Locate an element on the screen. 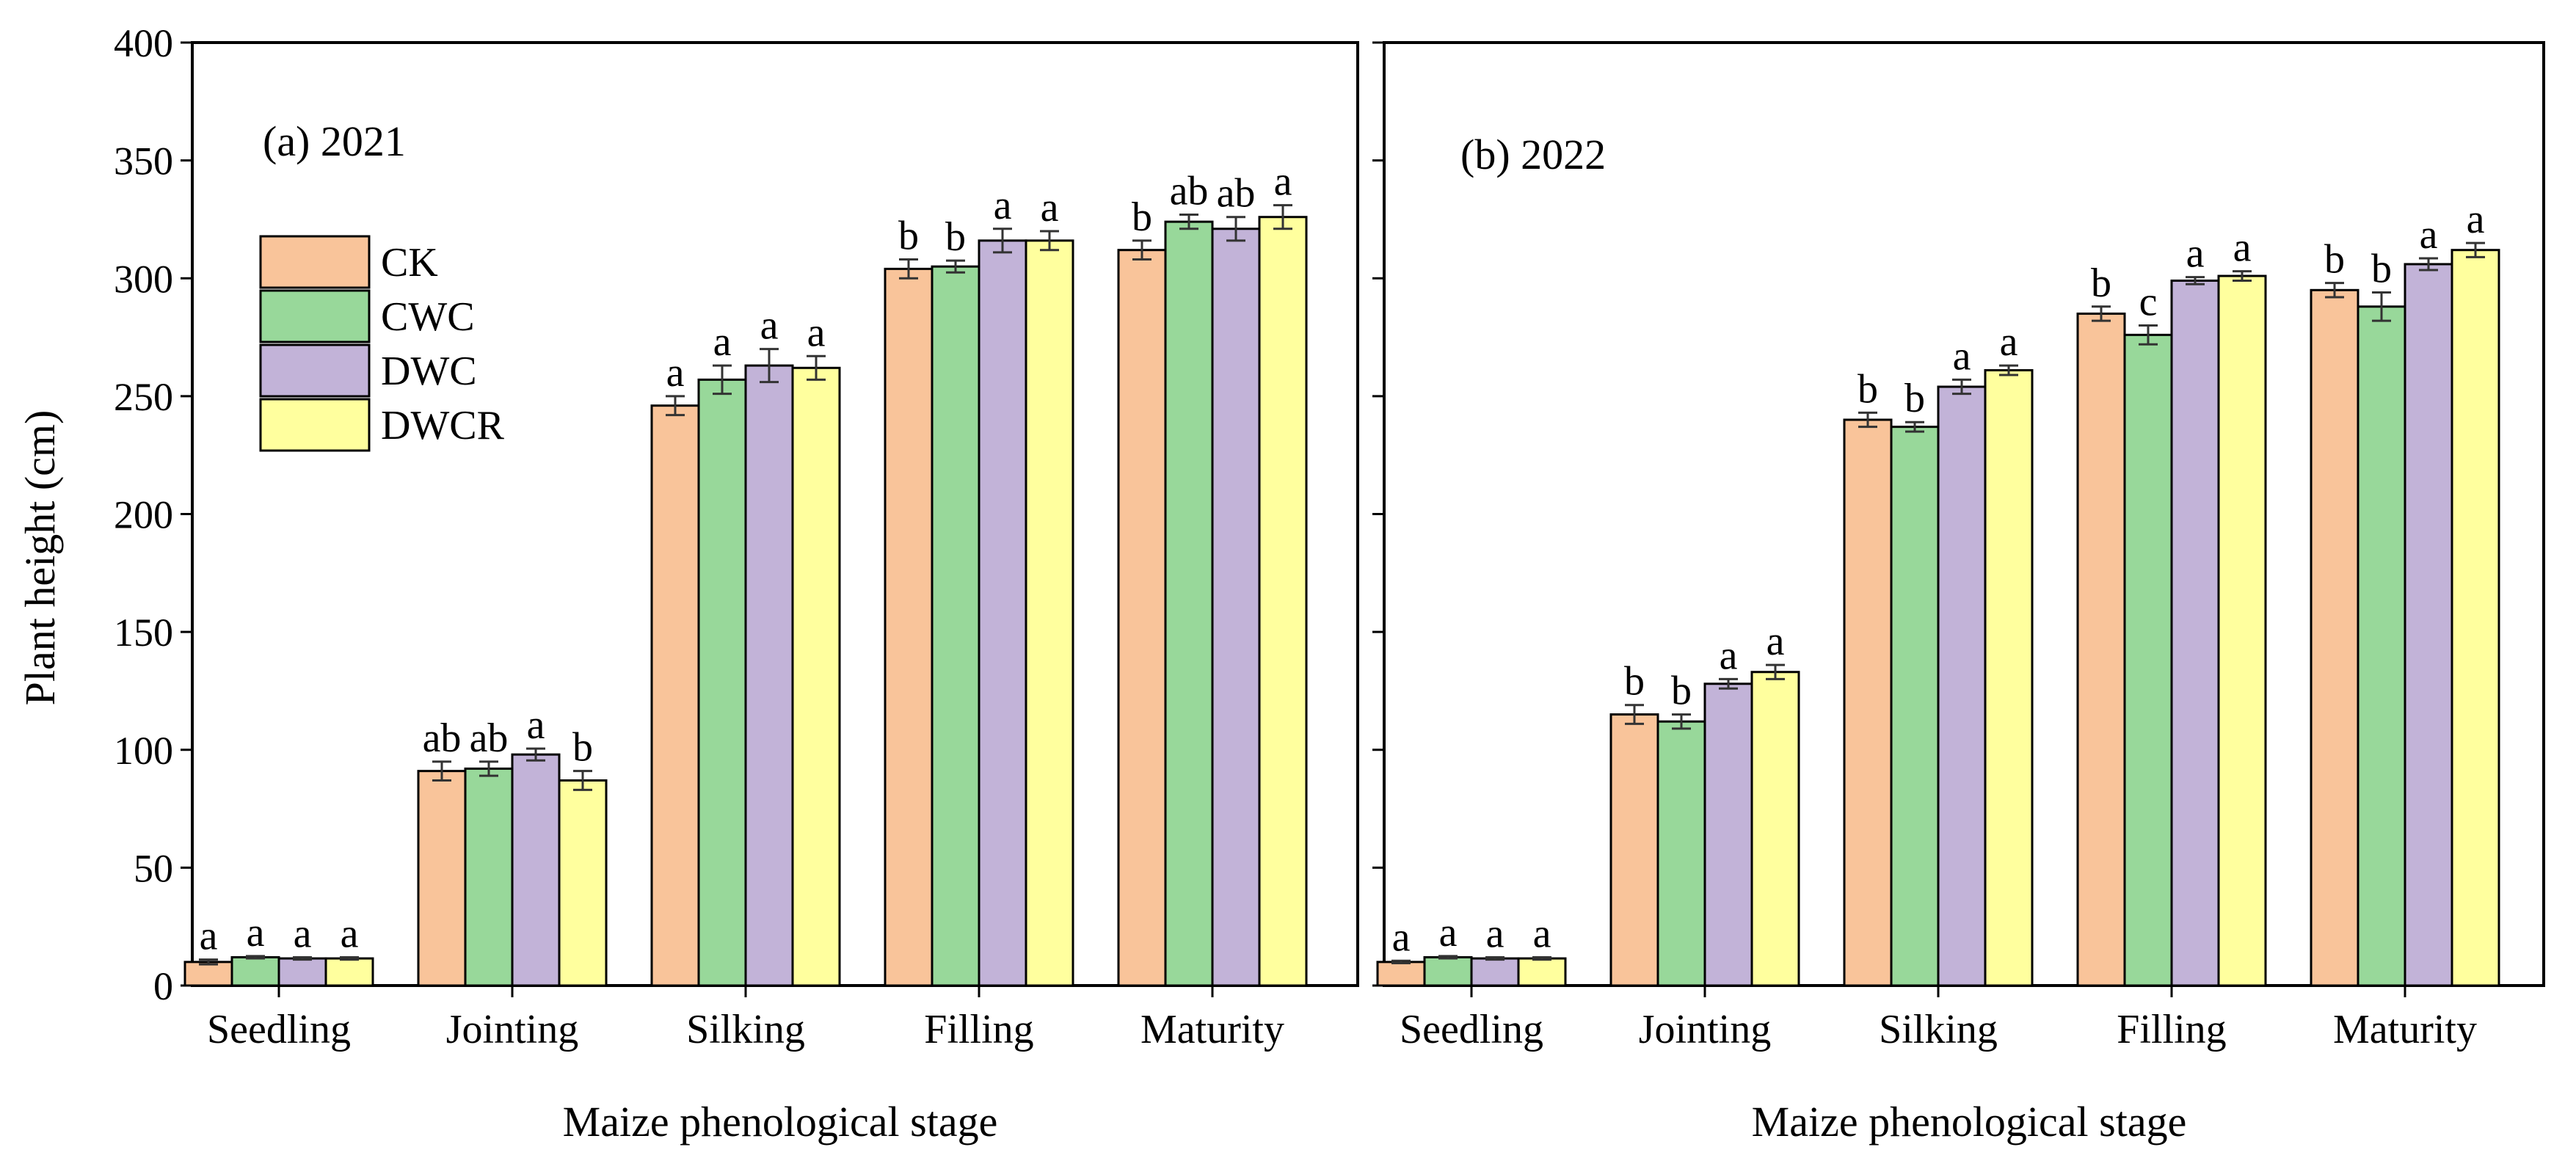  x-tick-label: Silking is located at coordinates (745, 1029).